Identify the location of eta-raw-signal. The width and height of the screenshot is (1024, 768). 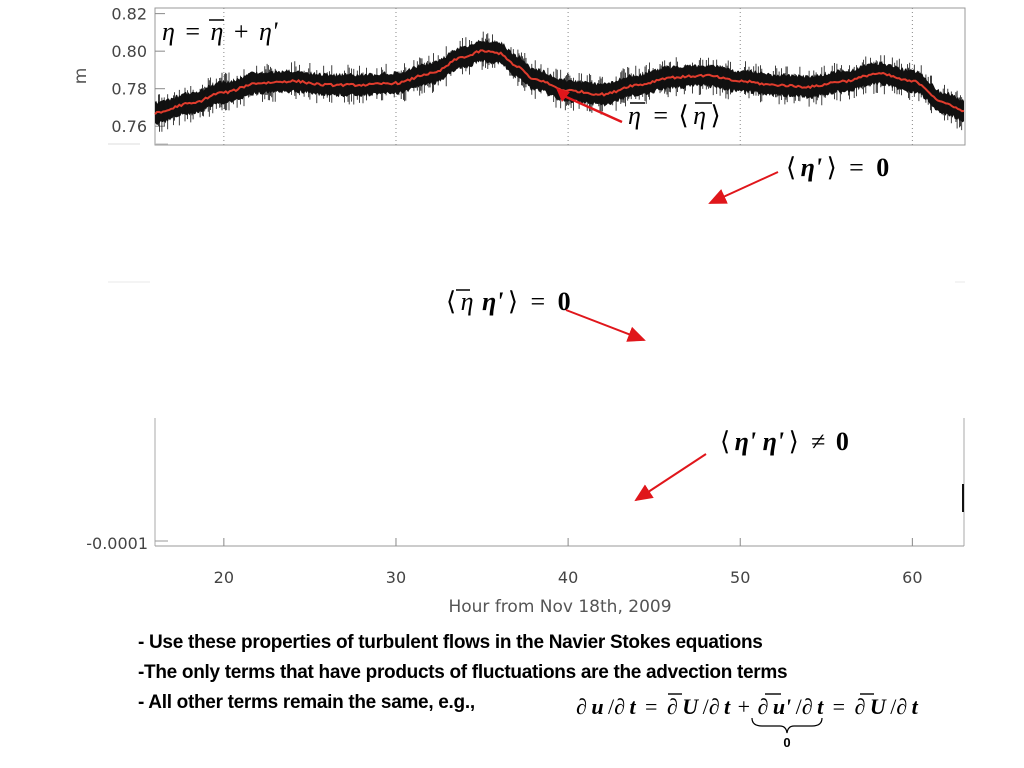
(559, 82).